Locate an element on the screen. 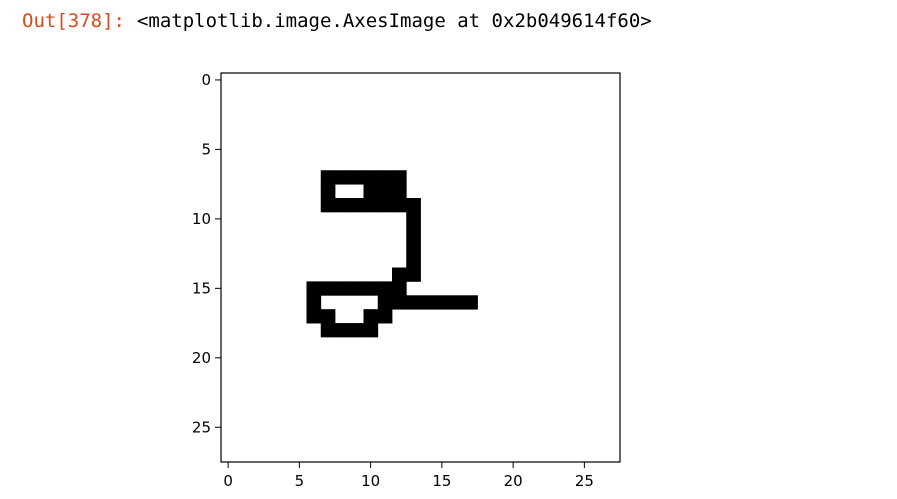 This screenshot has height=499, width=897. y-tick-label: 15 is located at coordinates (201, 288).